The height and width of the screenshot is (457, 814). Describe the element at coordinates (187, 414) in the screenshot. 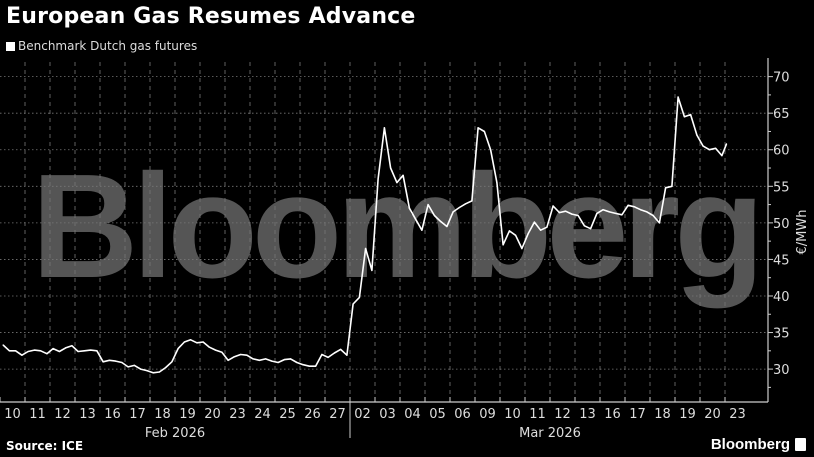

I see `x-tick-label: 19` at that location.